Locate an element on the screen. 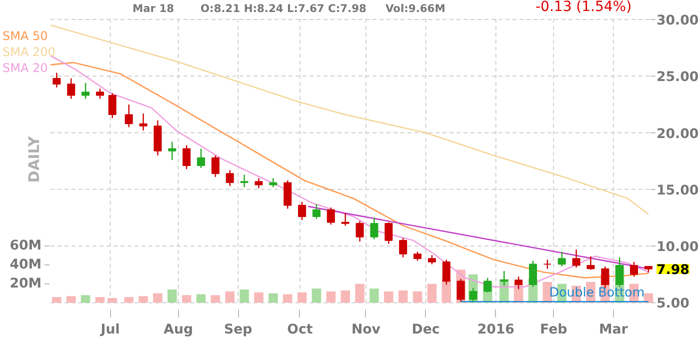 Image resolution: width=700 pixels, height=340 pixels. x-tick-label: Oct is located at coordinates (300, 330).